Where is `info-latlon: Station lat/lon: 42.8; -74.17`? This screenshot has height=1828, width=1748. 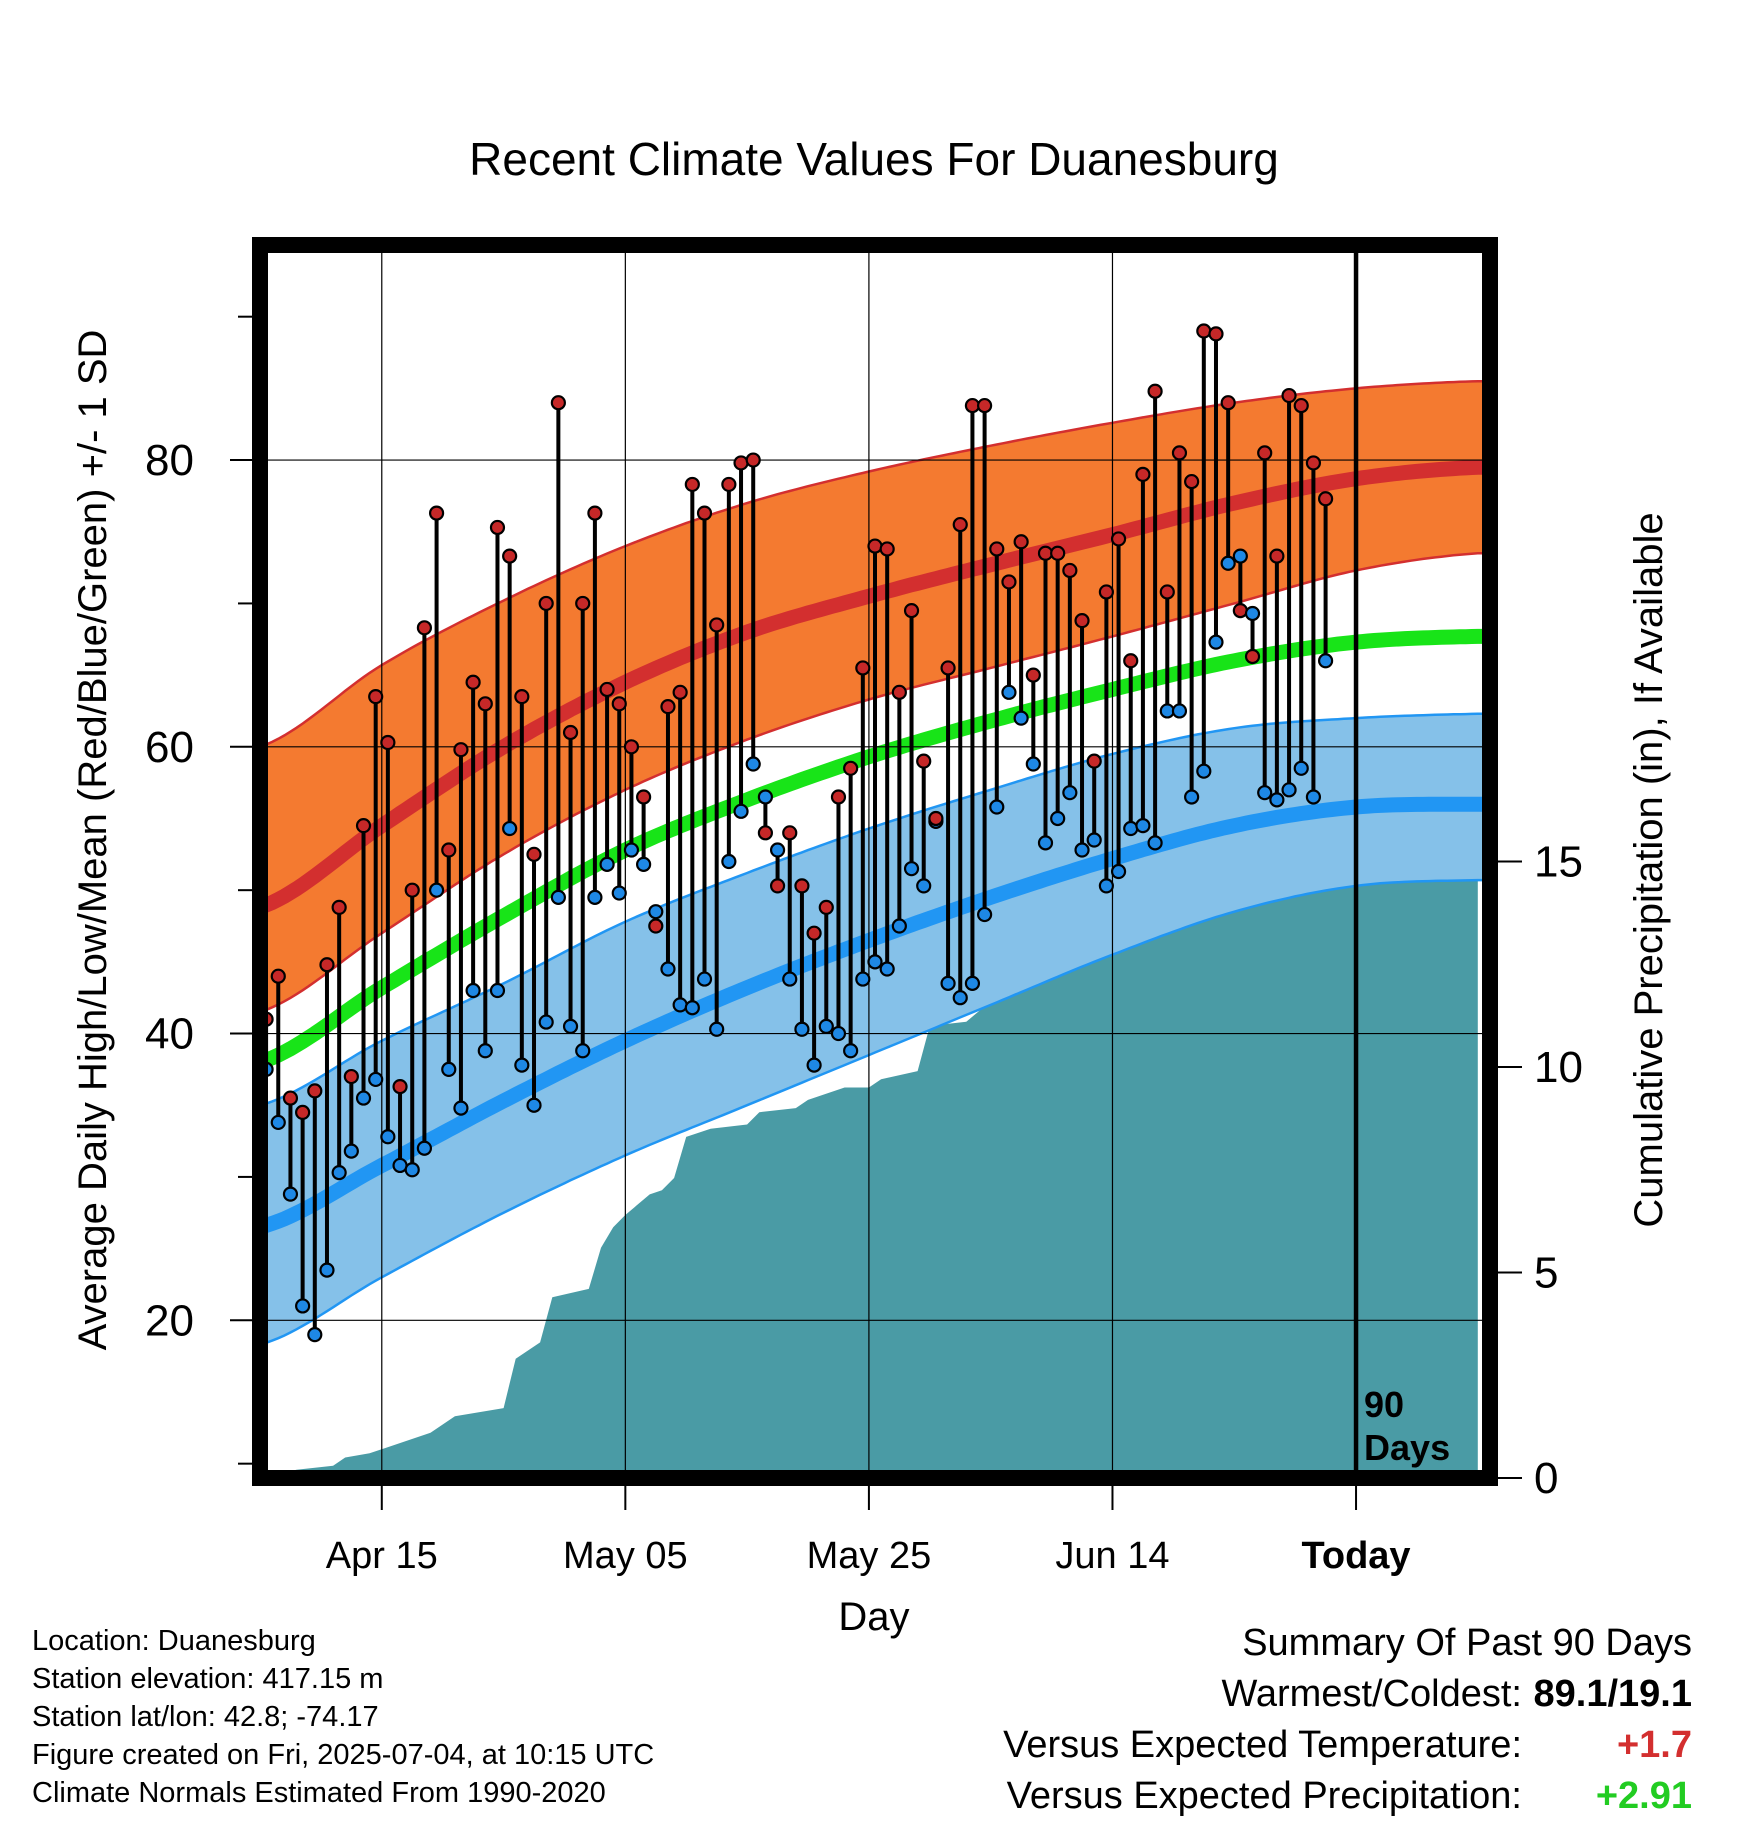 info-latlon: Station lat/lon: 42.8; -74.17 is located at coordinates (205, 1717).